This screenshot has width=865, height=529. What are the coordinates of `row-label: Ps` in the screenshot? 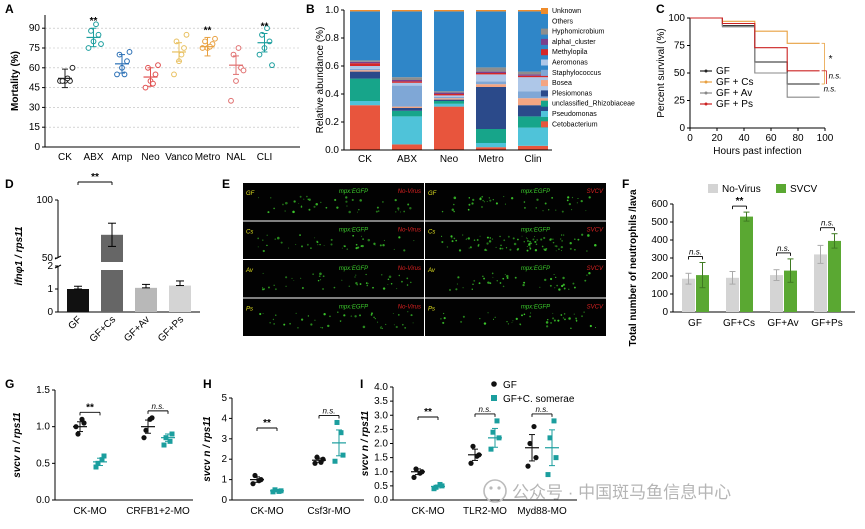 It's located at (431, 310).